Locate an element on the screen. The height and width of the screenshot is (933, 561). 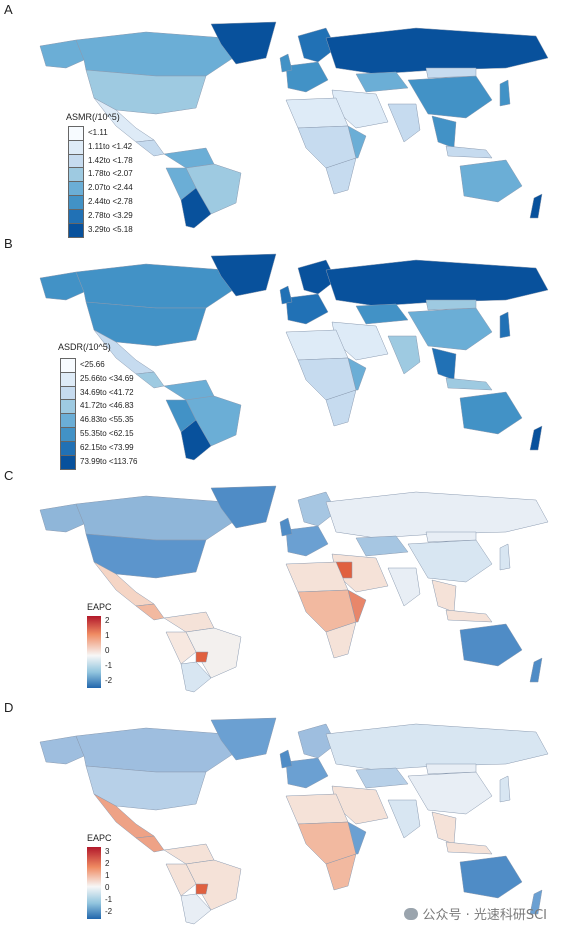
legend-label: 2.44to <2.78 is located at coordinates (110, 201).